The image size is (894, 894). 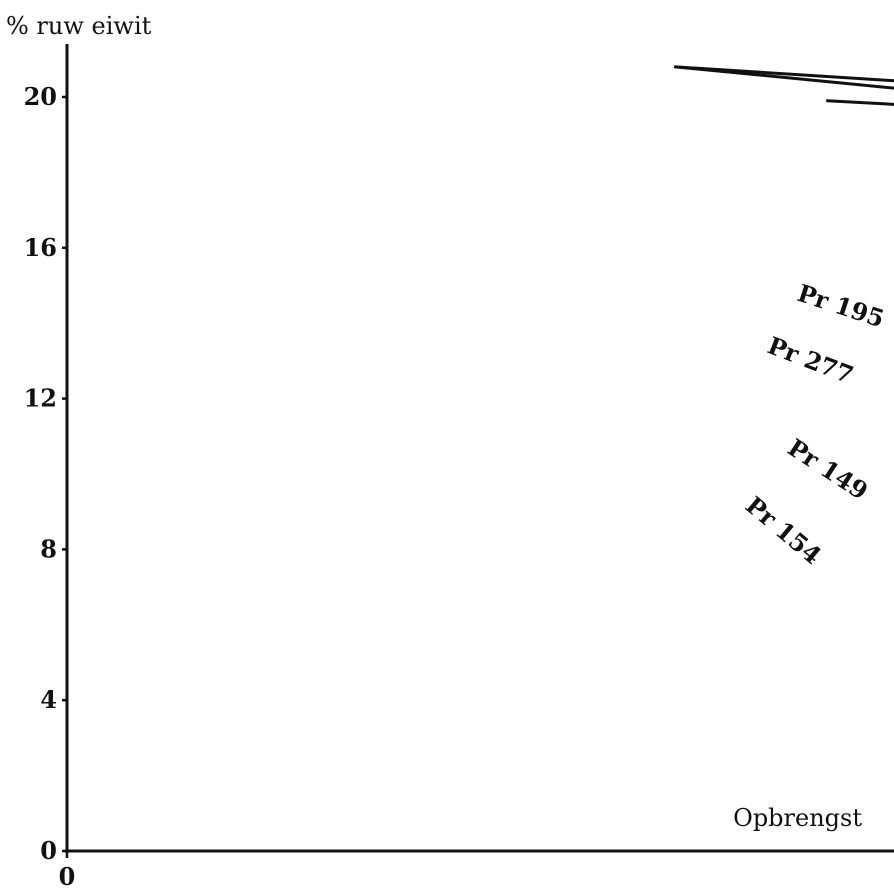 What do you see at coordinates (40, 96) in the screenshot?
I see `y-tick-label: 20` at bounding box center [40, 96].